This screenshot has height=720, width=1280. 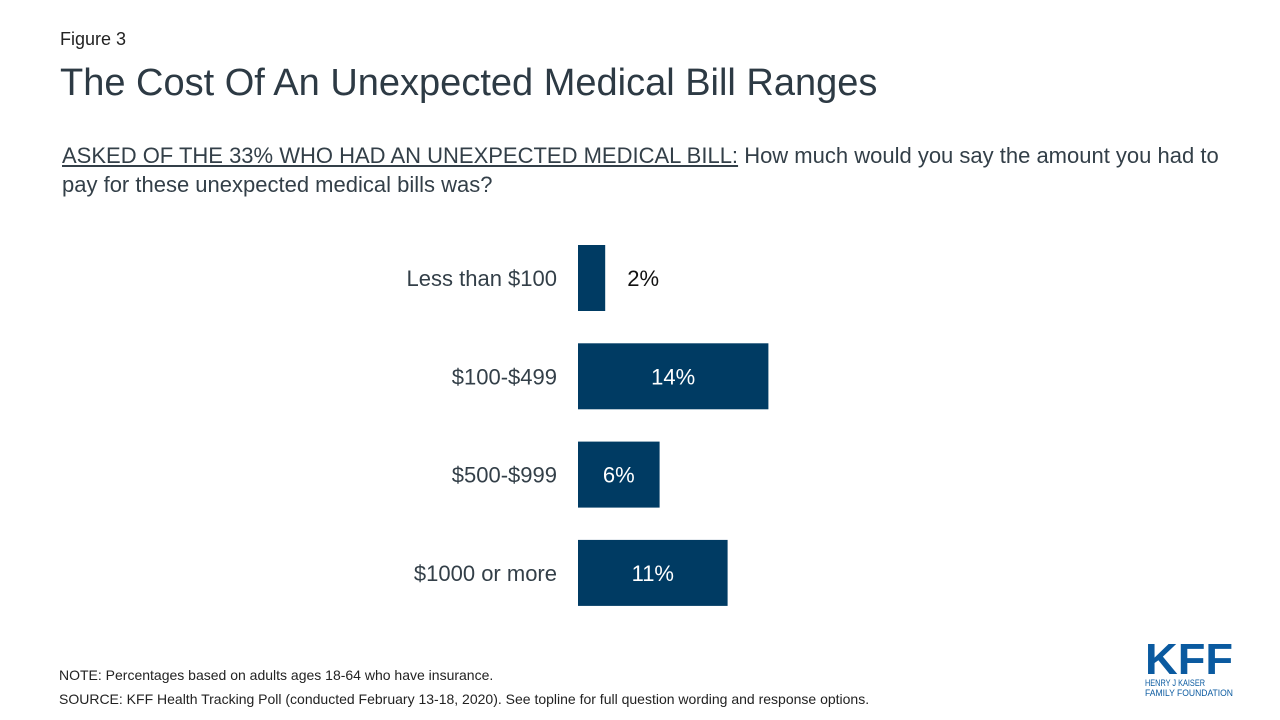 What do you see at coordinates (643, 278) in the screenshot?
I see `data-label-0: 2%` at bounding box center [643, 278].